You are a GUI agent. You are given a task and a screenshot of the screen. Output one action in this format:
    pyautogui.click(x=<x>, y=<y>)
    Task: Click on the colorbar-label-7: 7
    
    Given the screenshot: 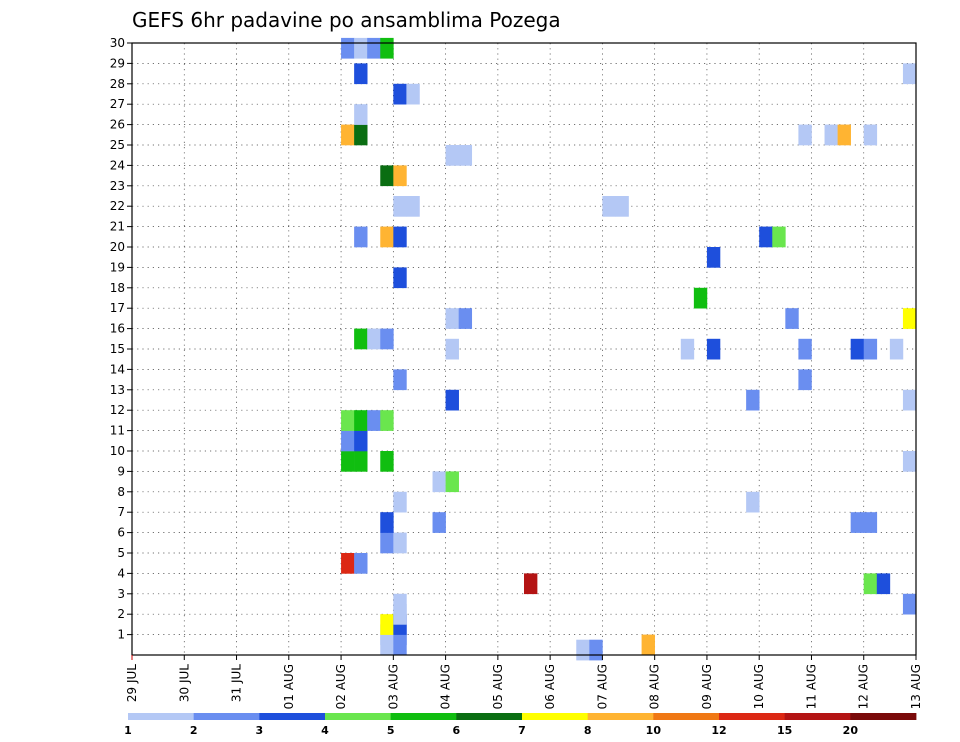 What is the action you would take?
    pyautogui.click(x=522, y=730)
    